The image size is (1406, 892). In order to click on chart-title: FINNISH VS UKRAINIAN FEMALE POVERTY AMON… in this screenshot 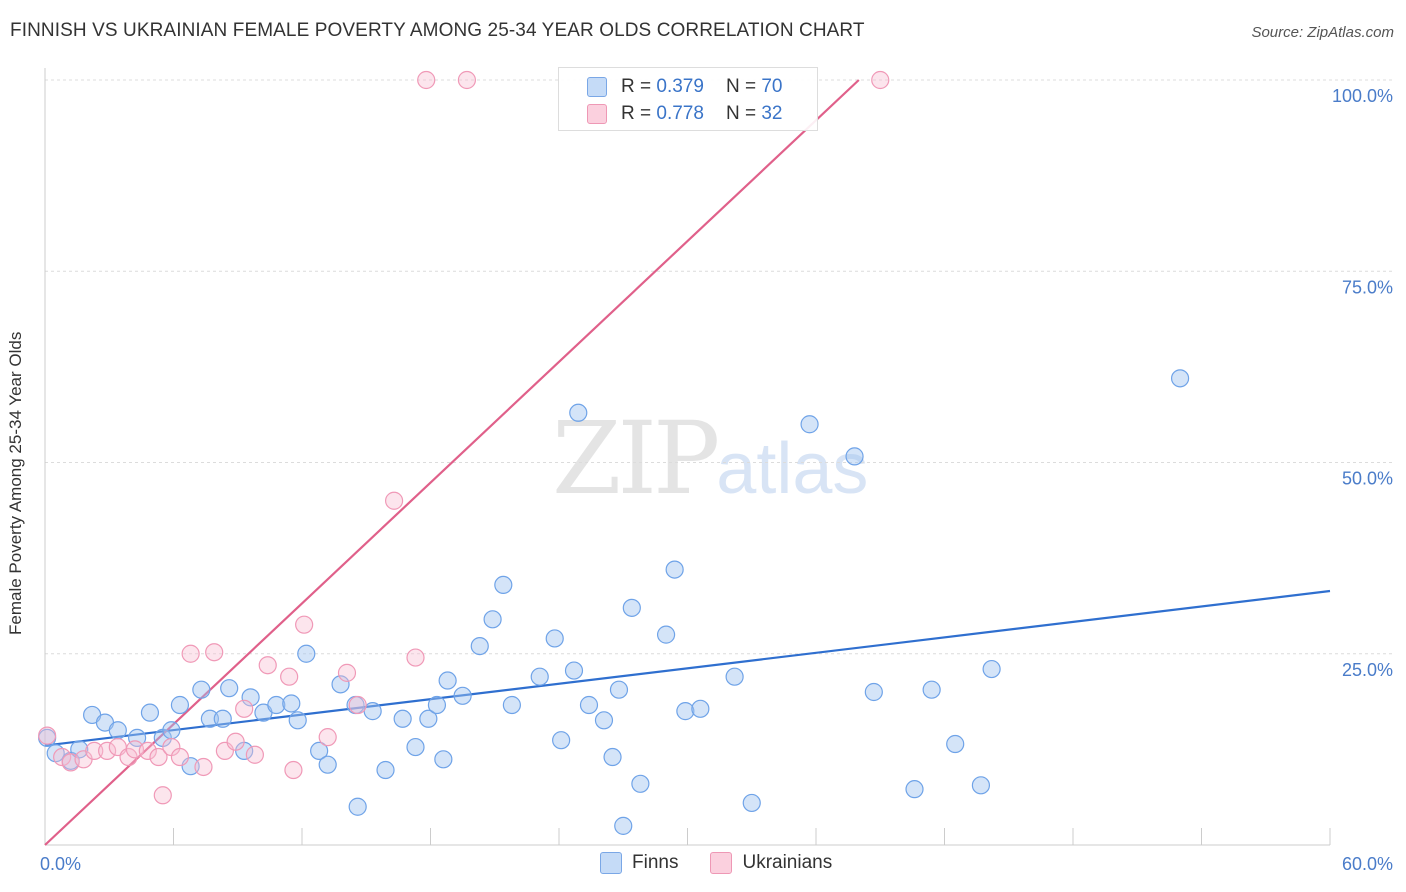, I will do `click(437, 30)`.